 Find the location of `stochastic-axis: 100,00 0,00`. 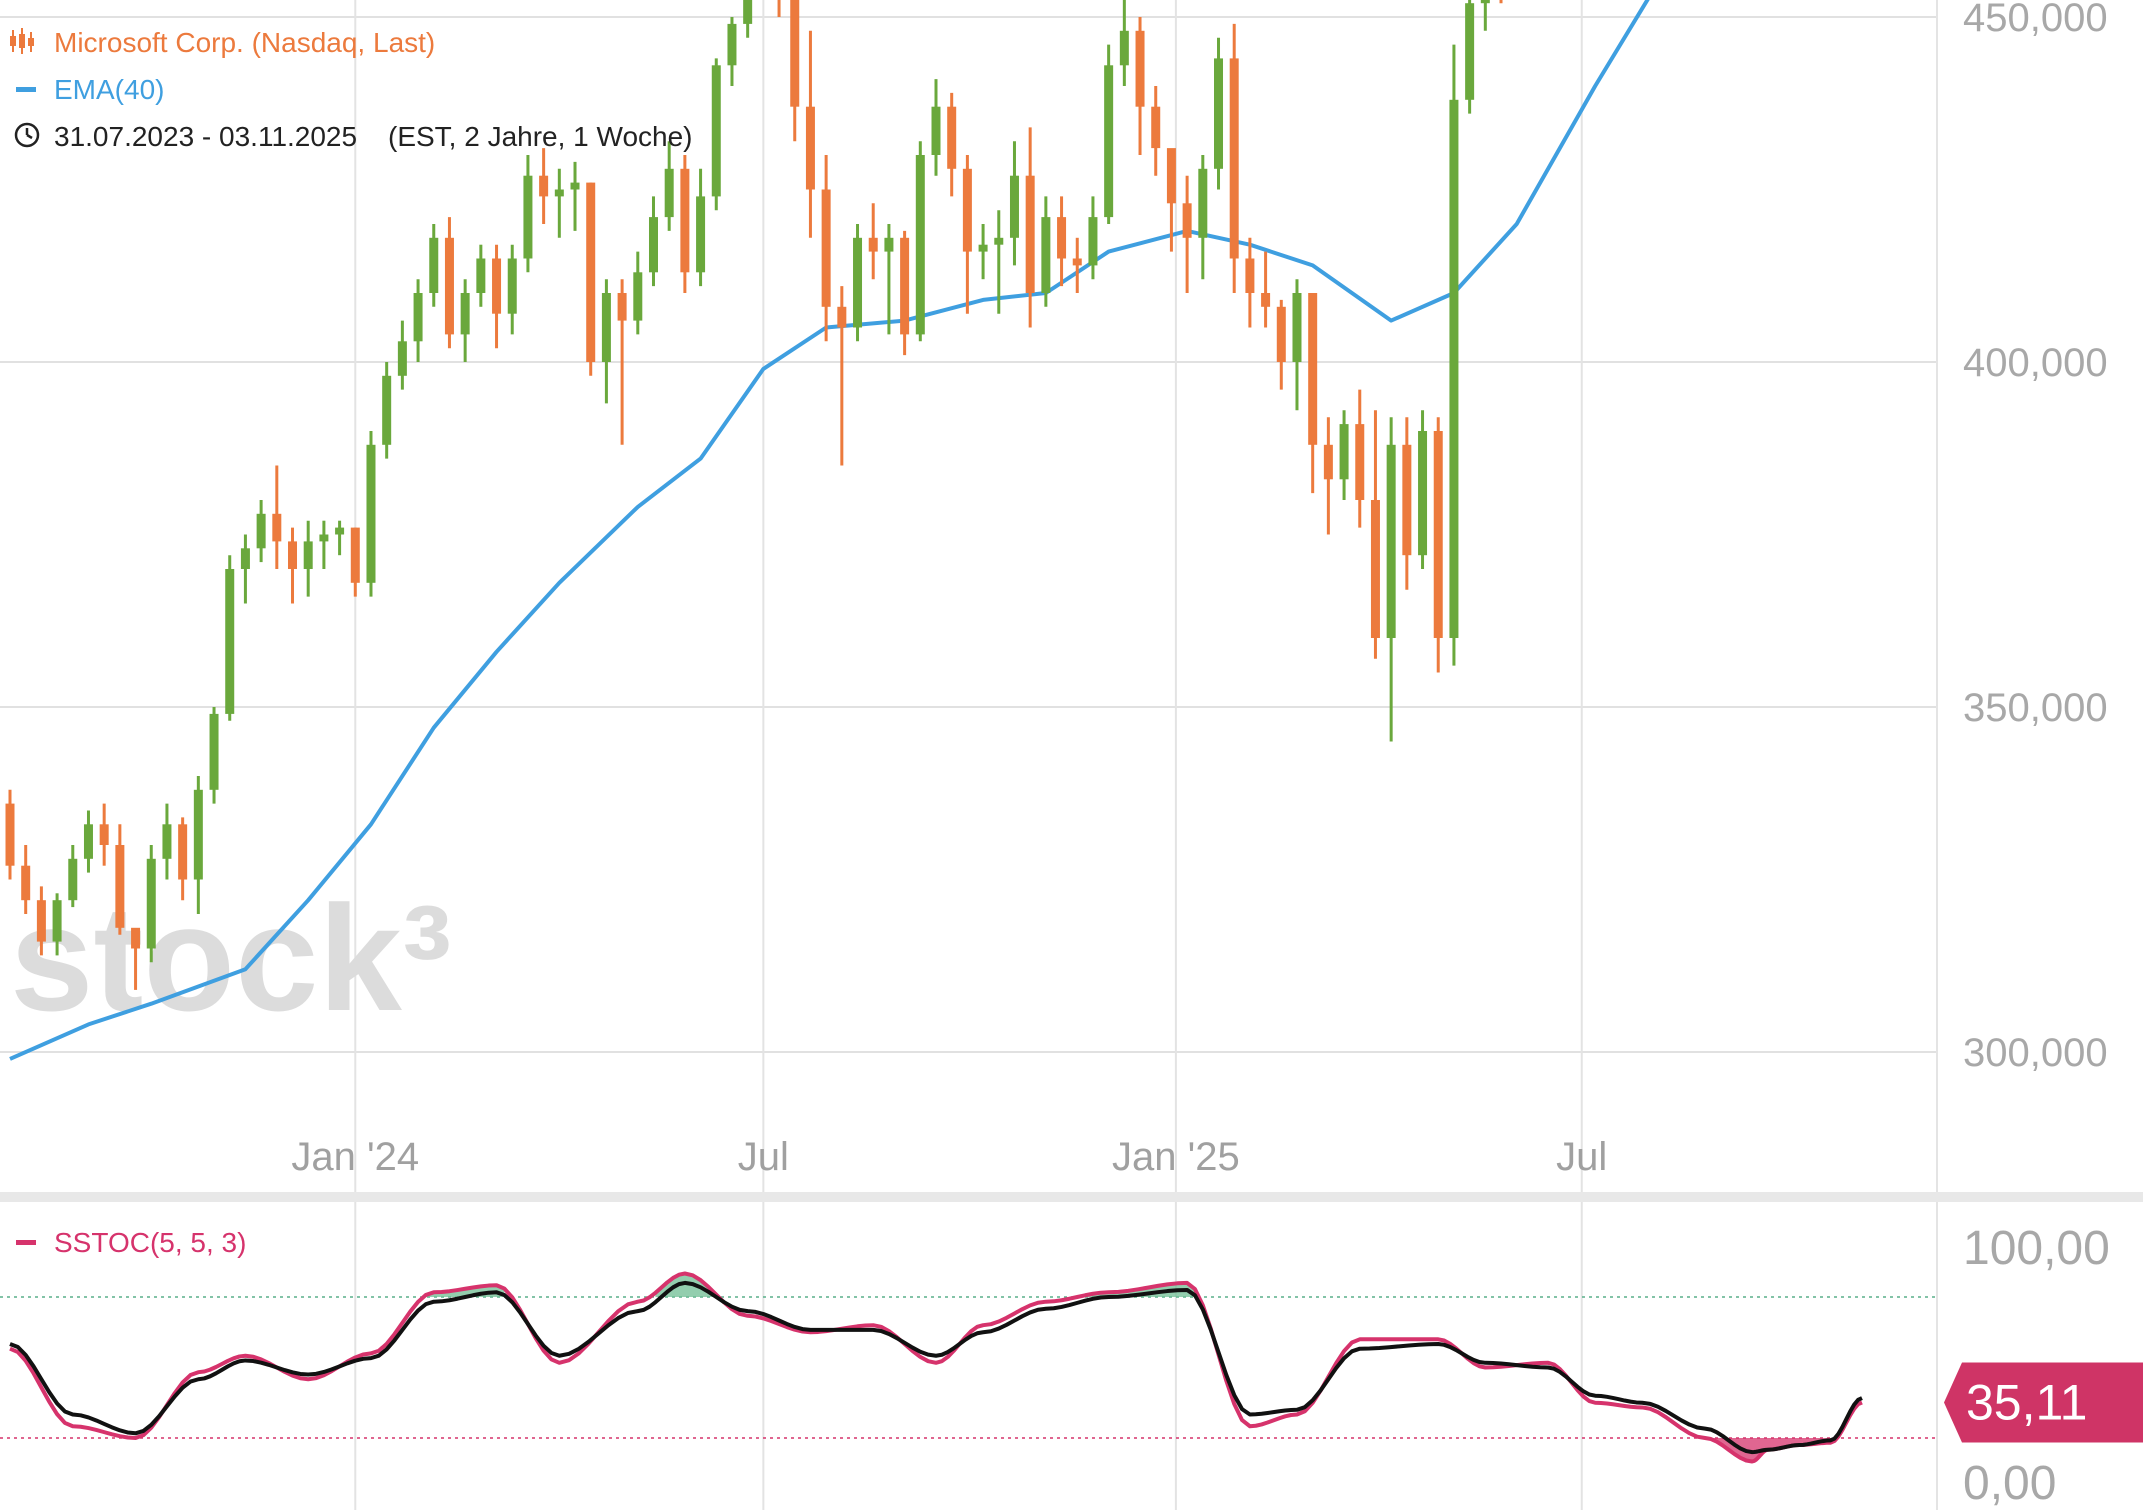

stochastic-axis: 100,00 0,00 is located at coordinates (2036, 1366).